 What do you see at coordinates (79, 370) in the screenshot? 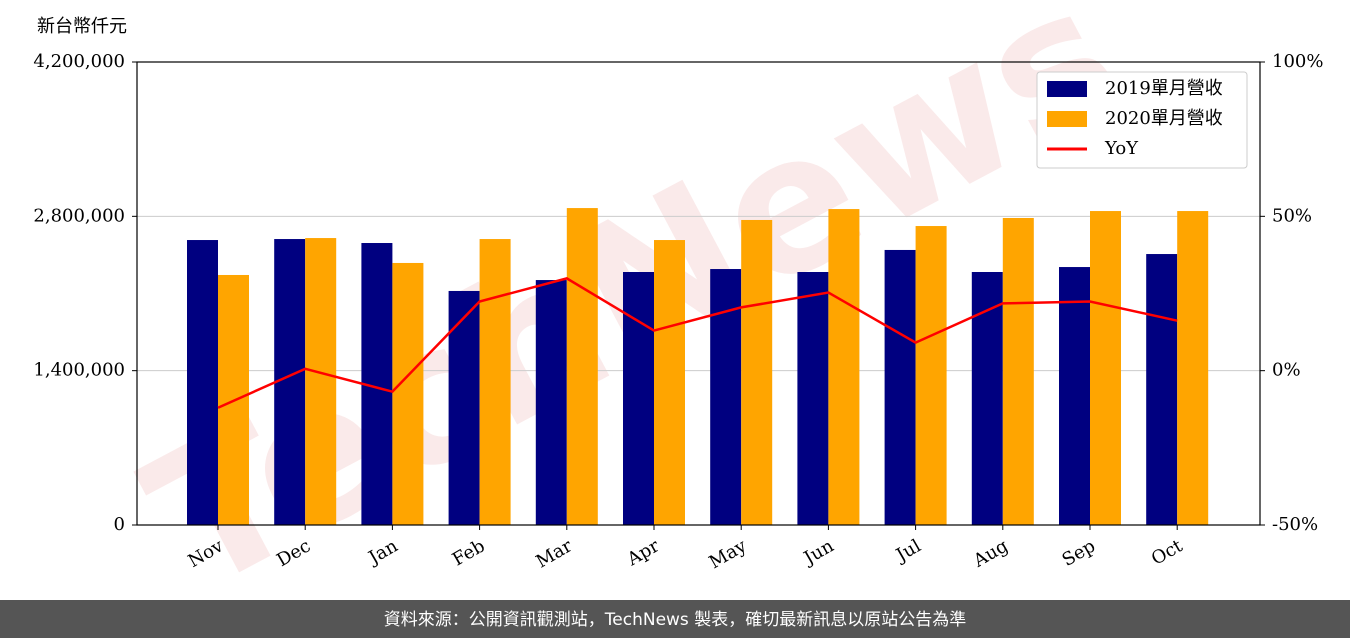
I see `y-tick-label: 1,400,000` at bounding box center [79, 370].